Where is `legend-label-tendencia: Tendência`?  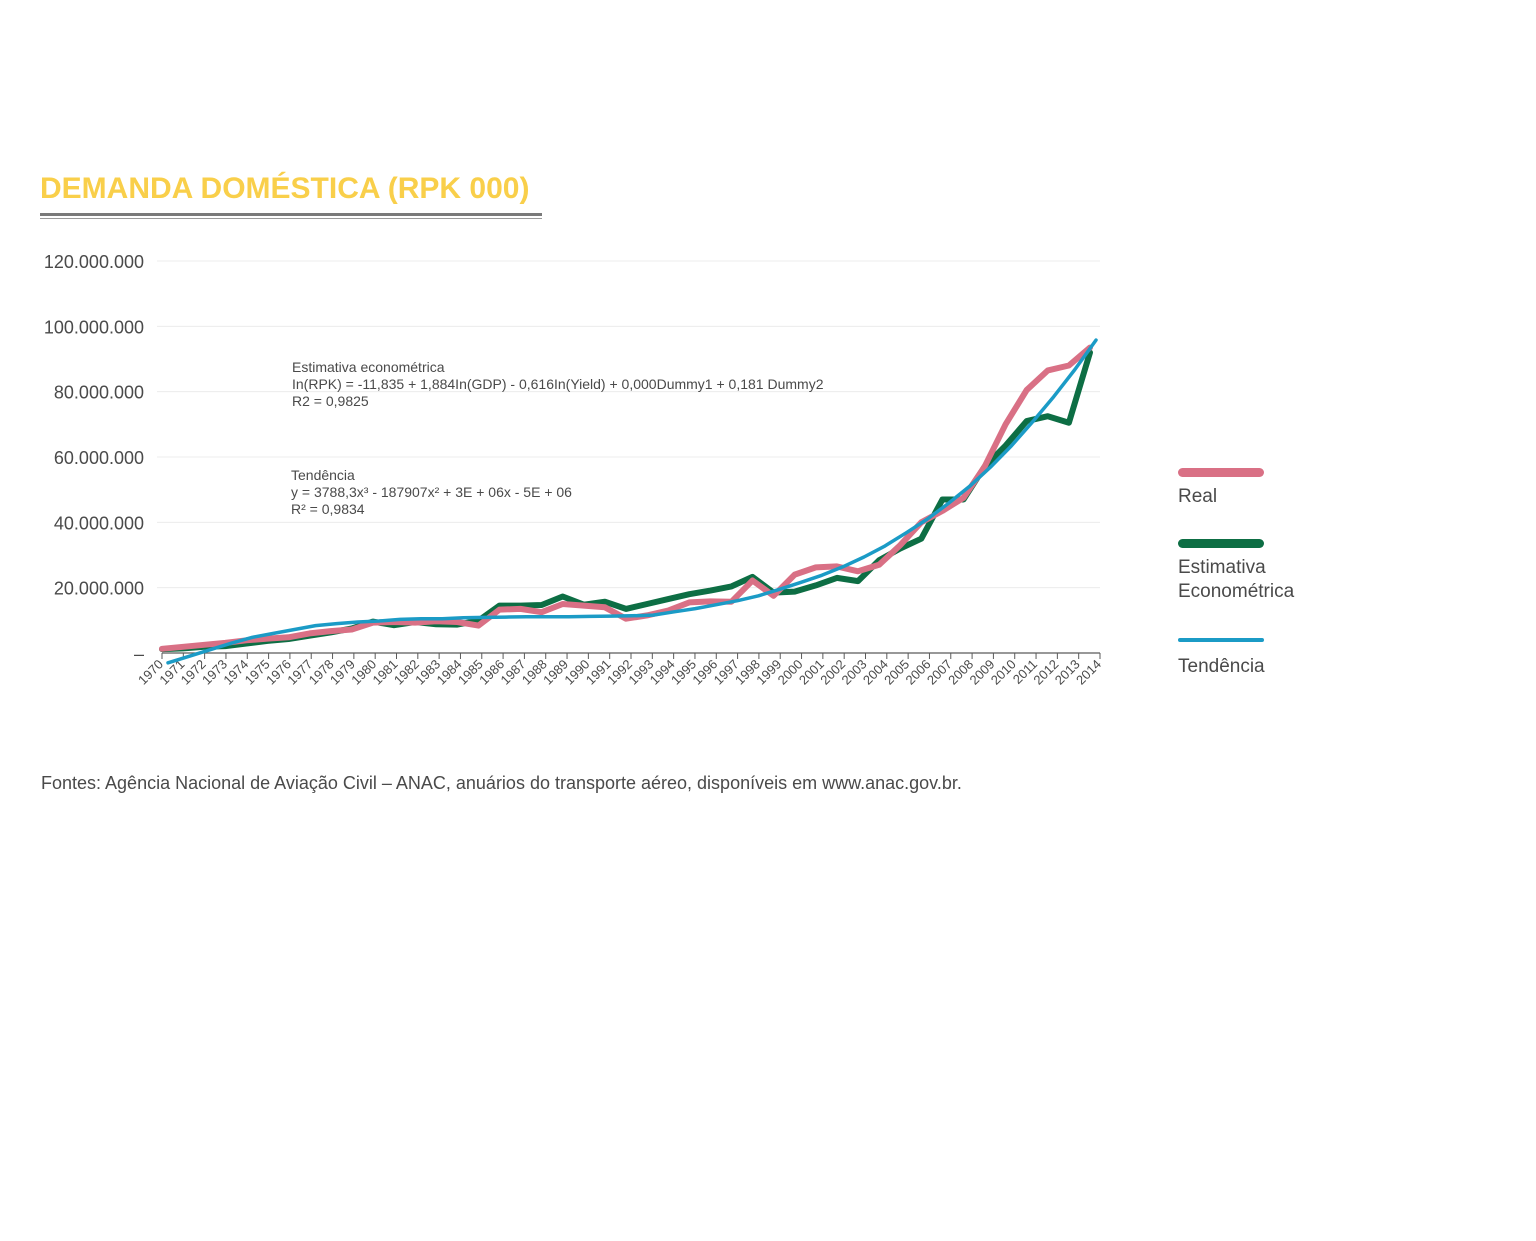
legend-label-tendencia: Tendência is located at coordinates (1221, 666).